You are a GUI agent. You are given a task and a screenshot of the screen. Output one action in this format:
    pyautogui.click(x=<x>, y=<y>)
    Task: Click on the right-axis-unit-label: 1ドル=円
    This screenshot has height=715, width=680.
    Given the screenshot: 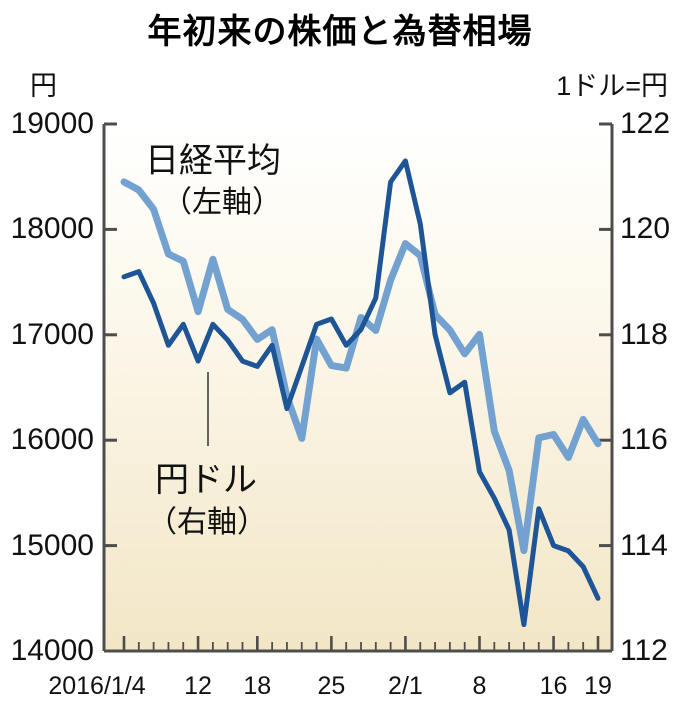 What is the action you would take?
    pyautogui.click(x=612, y=86)
    